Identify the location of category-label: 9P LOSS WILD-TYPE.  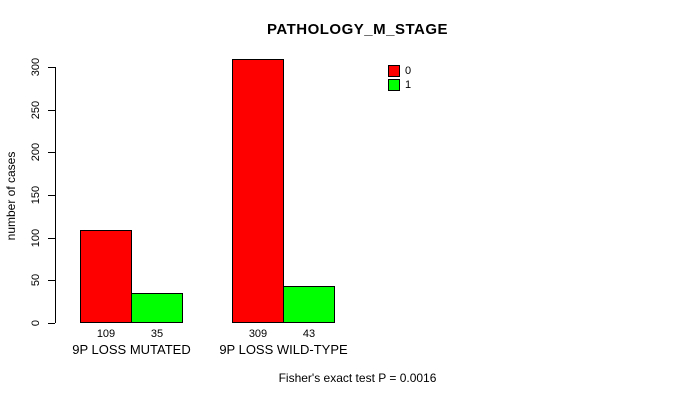
(283, 349).